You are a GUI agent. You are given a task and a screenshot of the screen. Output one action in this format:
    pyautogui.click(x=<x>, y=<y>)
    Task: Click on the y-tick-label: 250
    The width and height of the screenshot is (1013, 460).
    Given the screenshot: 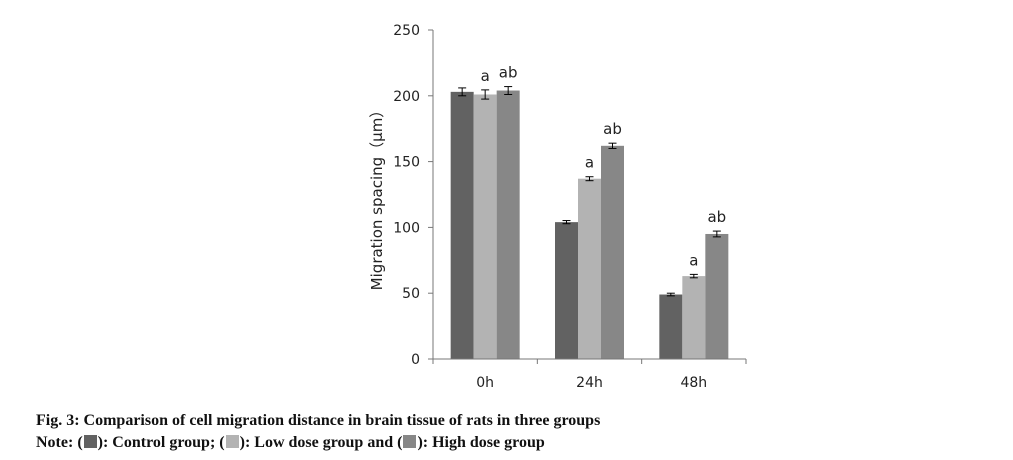 What is the action you would take?
    pyautogui.click(x=406, y=31)
    